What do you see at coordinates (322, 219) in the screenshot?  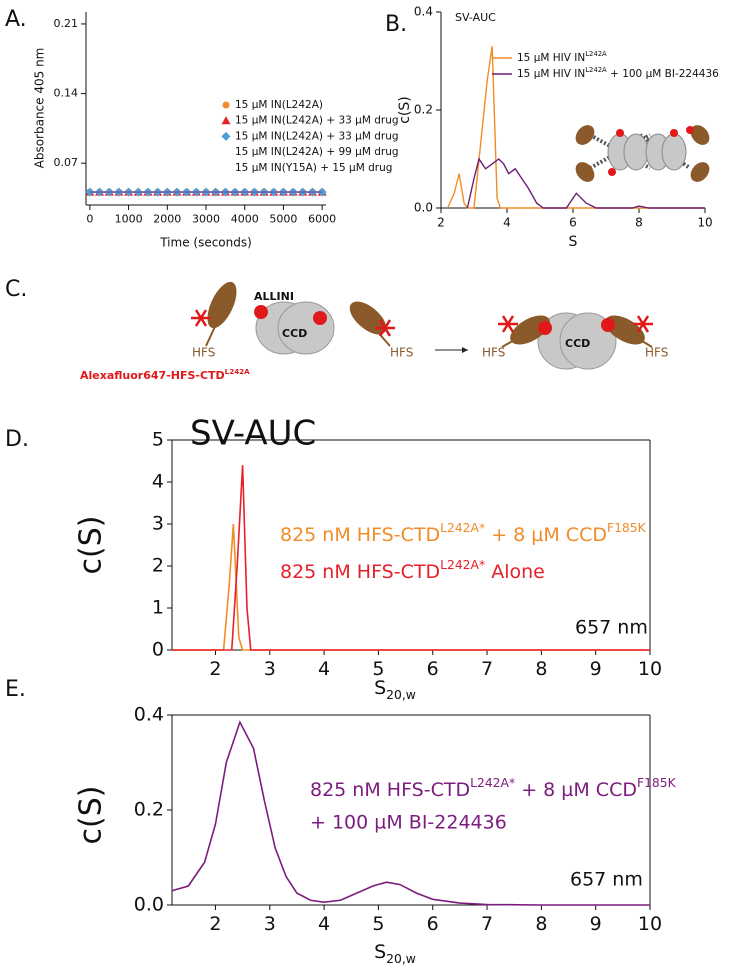 I see `x-tick-label: 6000` at bounding box center [322, 219].